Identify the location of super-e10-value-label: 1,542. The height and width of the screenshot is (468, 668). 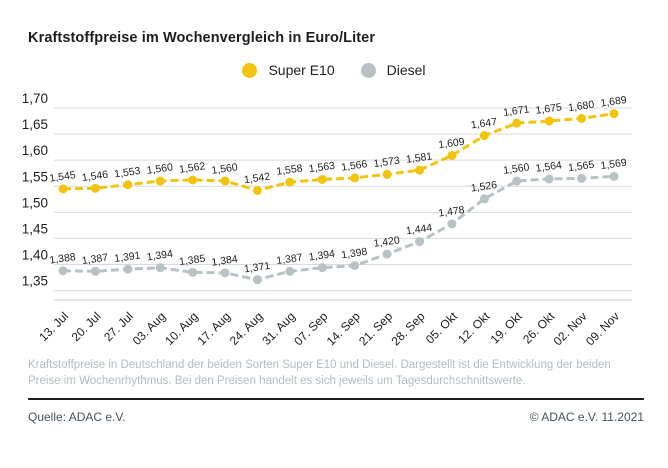
(257, 179).